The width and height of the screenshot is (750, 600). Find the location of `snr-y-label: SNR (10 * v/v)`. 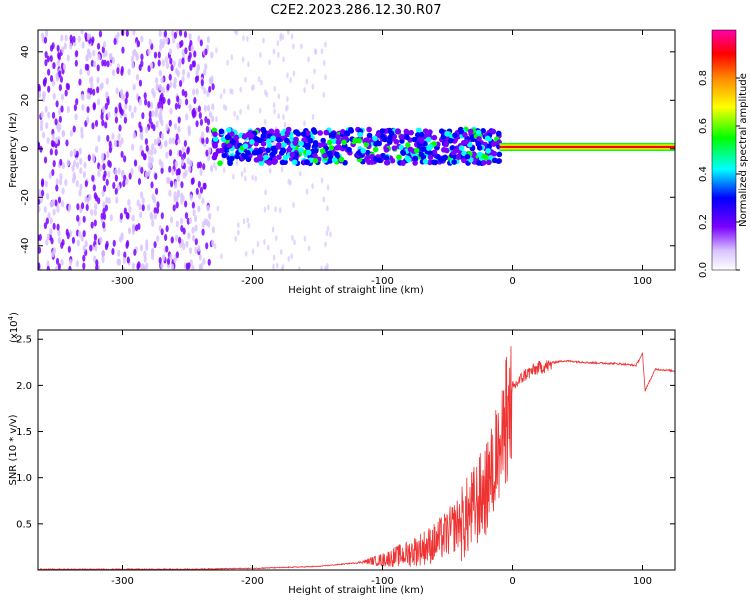

snr-y-label: SNR (10 * v/v) is located at coordinates (13, 449).